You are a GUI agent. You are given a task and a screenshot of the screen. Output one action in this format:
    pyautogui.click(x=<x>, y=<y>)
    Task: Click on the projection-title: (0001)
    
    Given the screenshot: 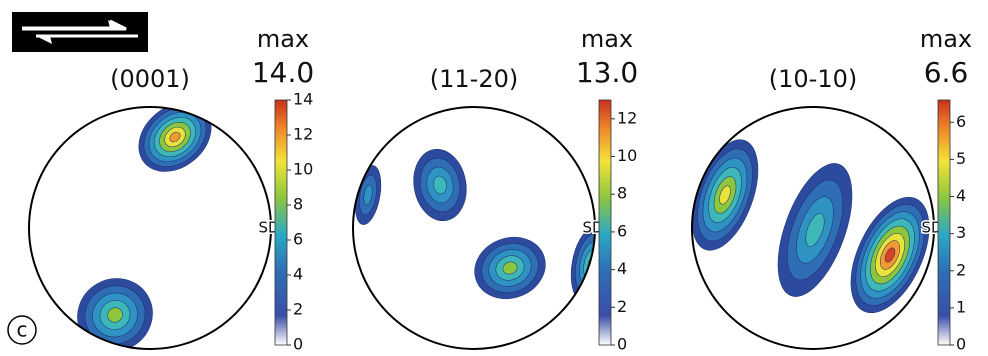 What is the action you would take?
    pyautogui.click(x=150, y=79)
    